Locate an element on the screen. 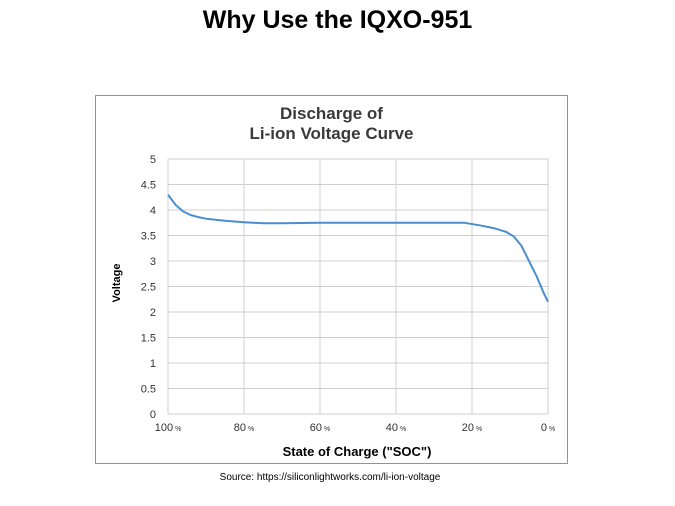 The height and width of the screenshot is (506, 675). y-tick-label: 3.5 is located at coordinates (148, 237).